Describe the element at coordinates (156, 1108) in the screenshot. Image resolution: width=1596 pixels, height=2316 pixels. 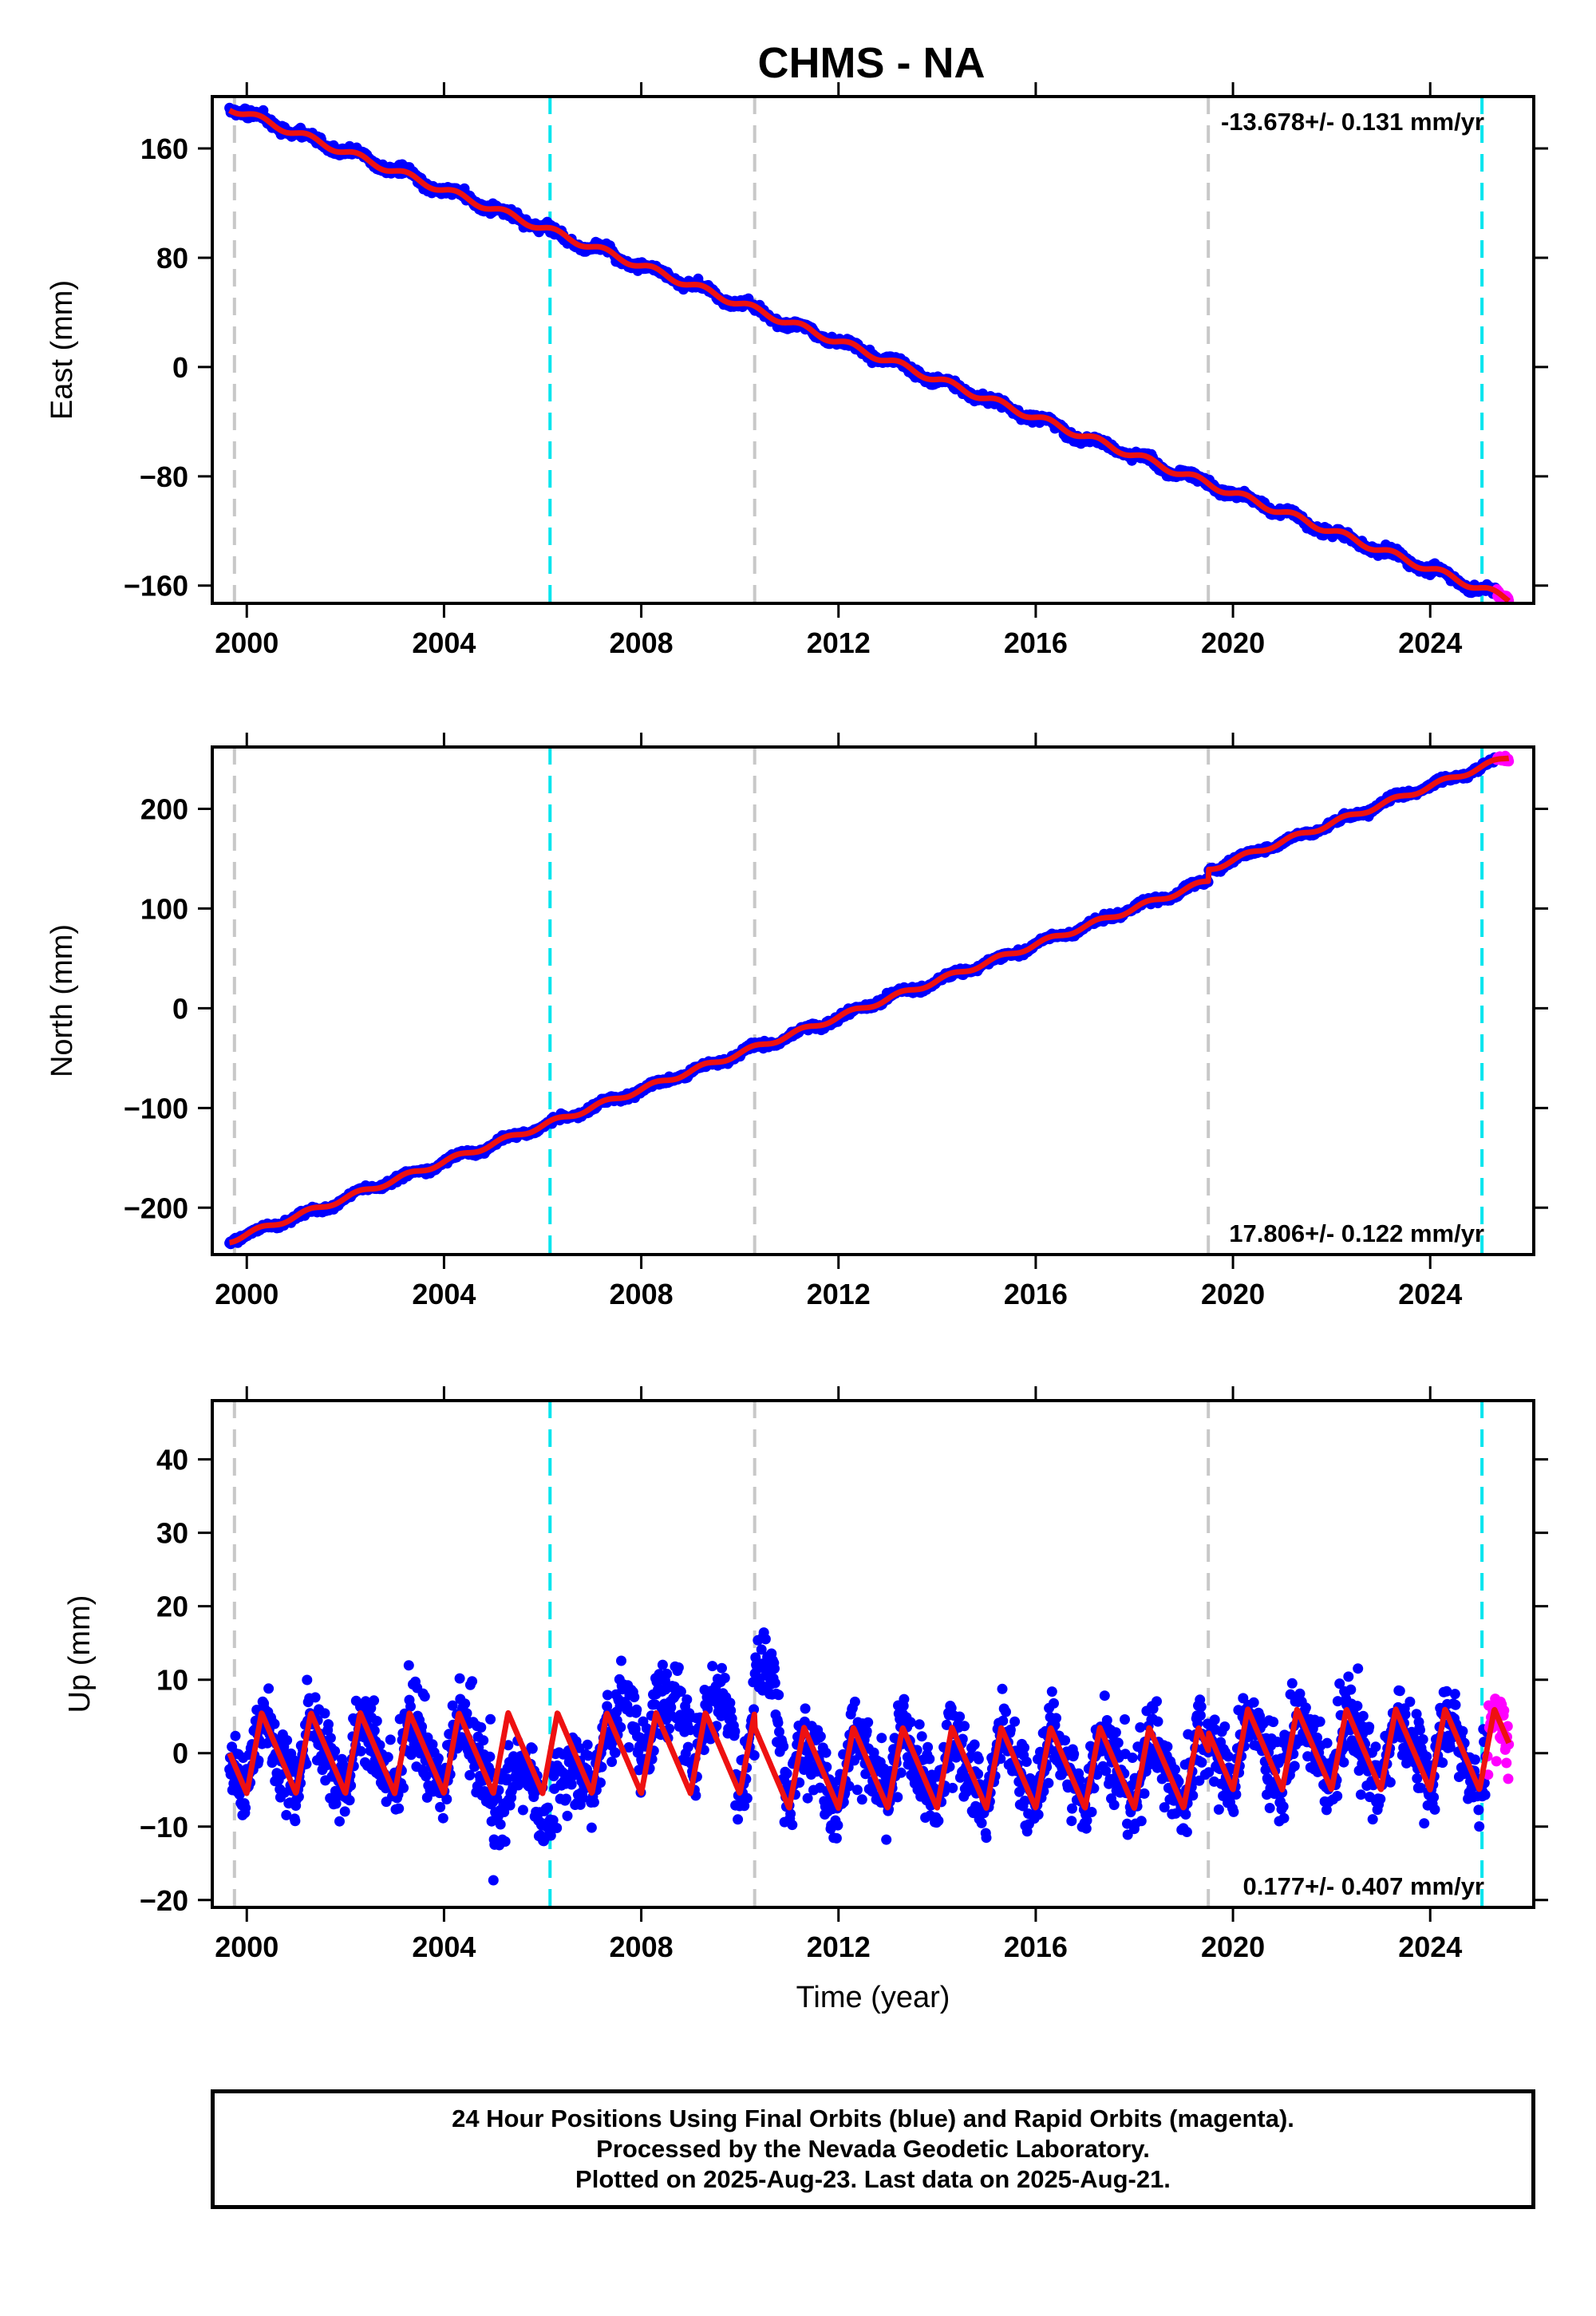
I see `y-tick-label: −100` at that location.